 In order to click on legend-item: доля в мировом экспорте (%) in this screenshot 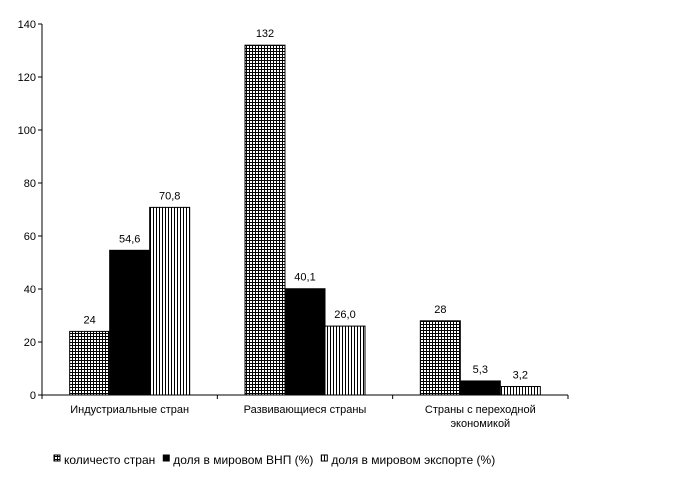, I will do `click(407, 460)`.